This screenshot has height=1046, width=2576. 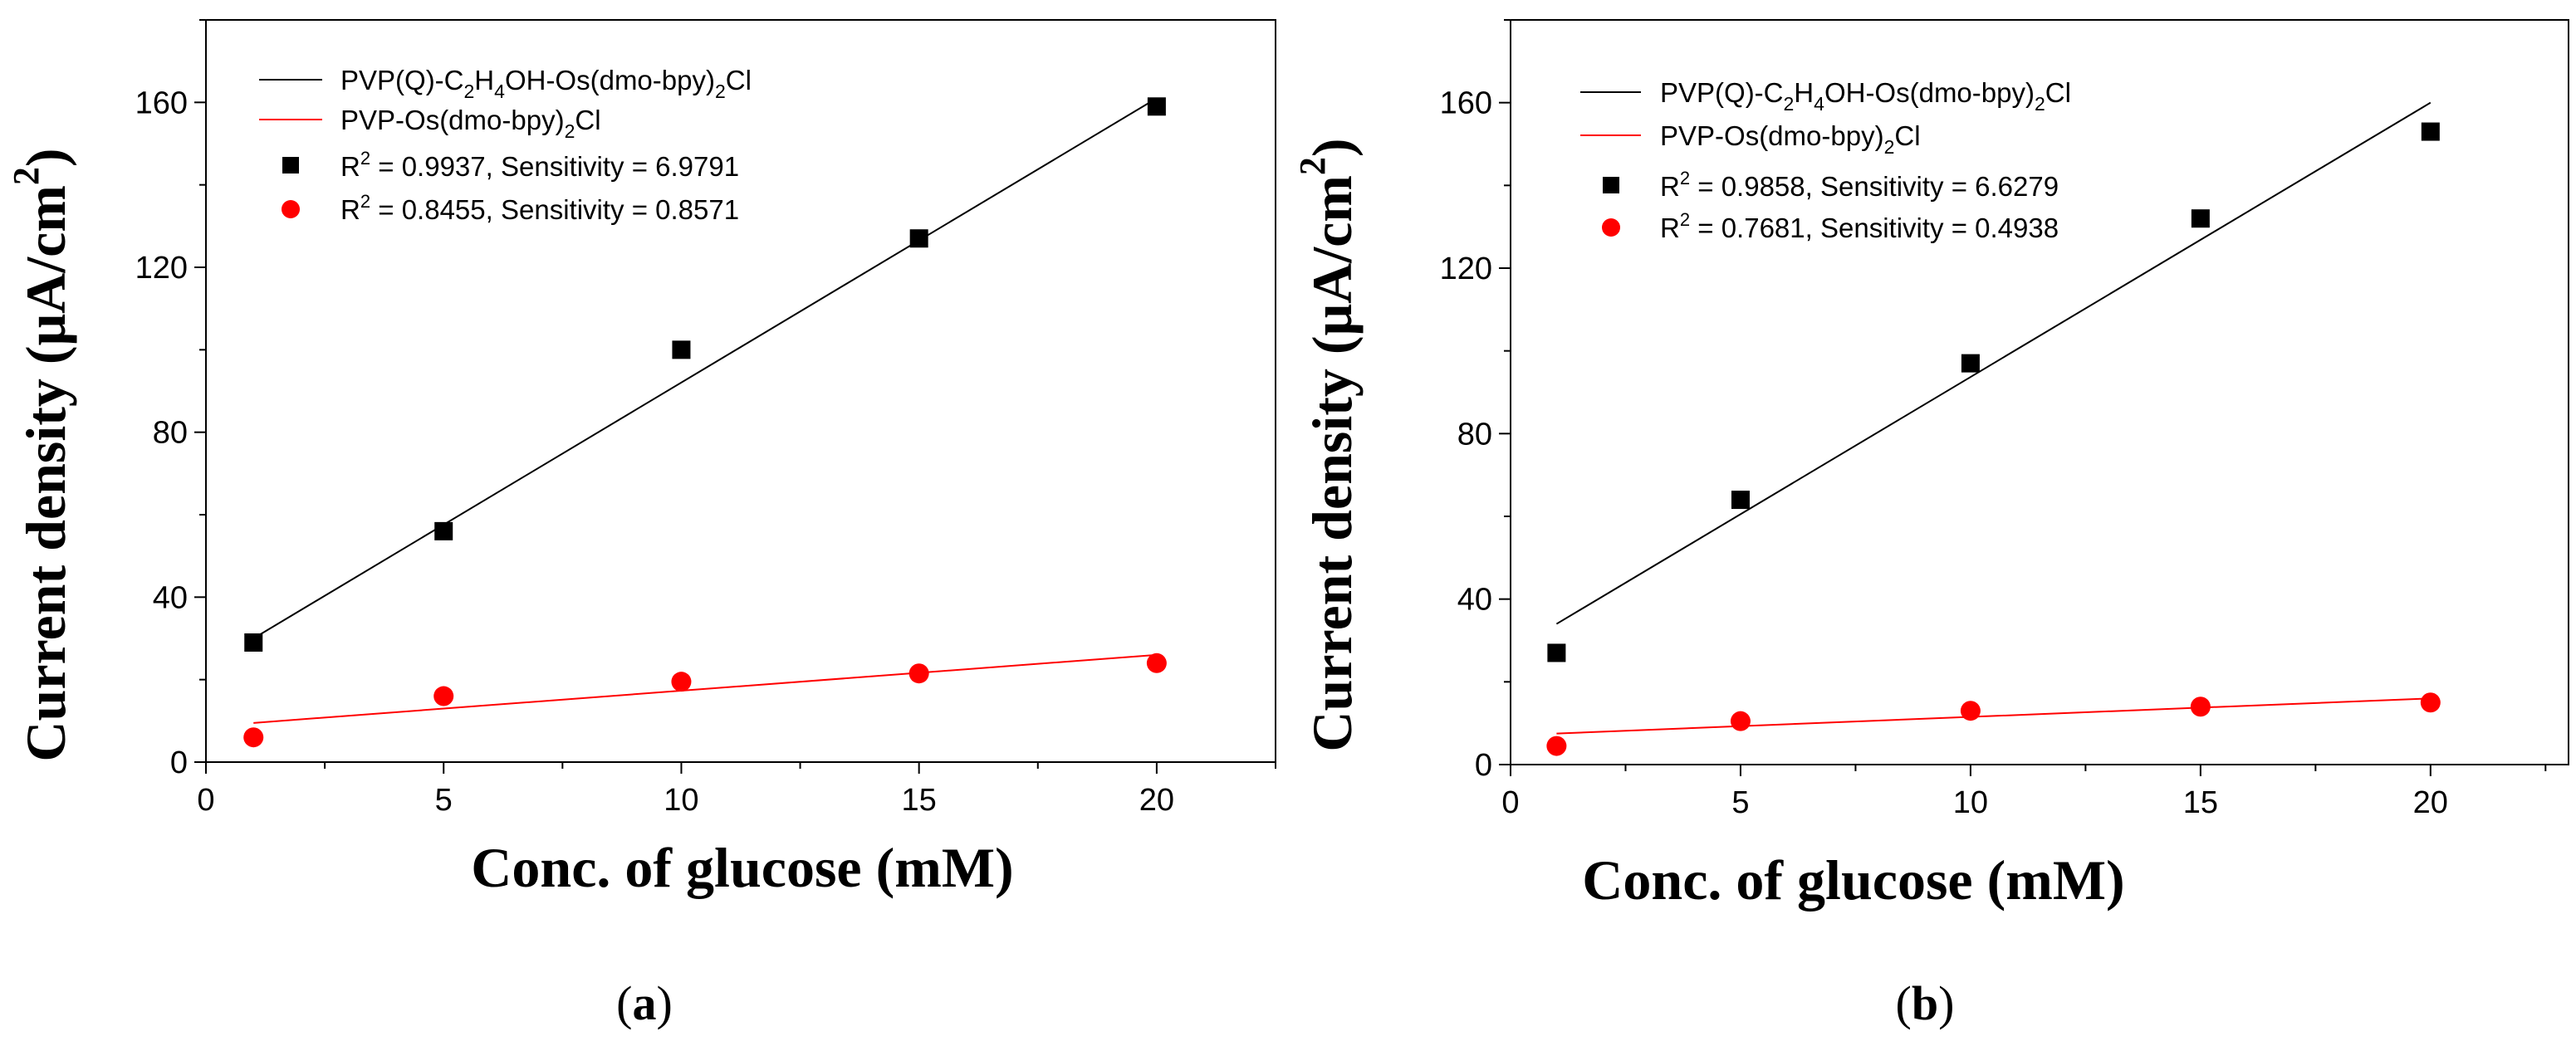 What do you see at coordinates (1466, 103) in the screenshot?
I see `y-tick-label-b: 160` at bounding box center [1466, 103].